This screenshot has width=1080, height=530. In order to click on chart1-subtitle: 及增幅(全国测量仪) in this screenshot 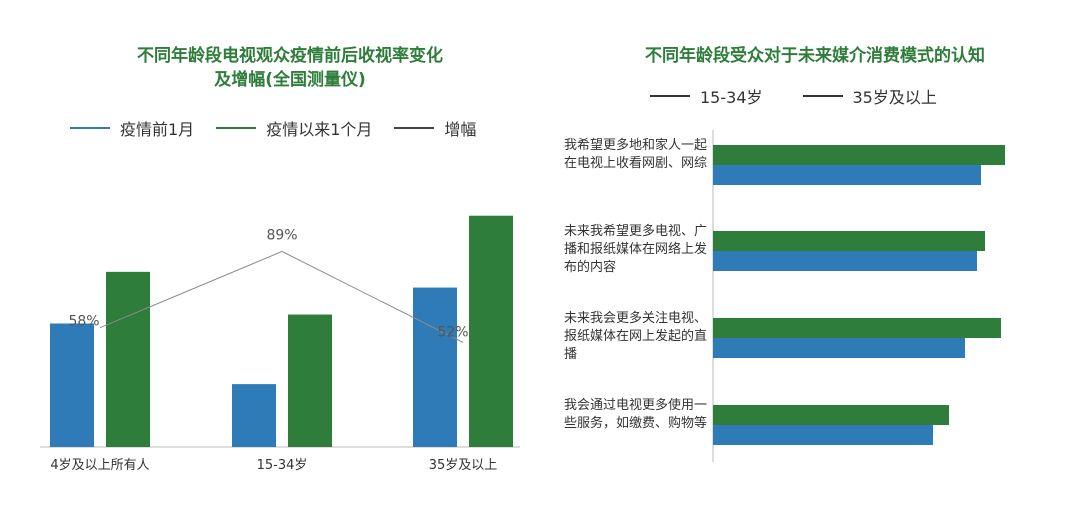, I will do `click(290, 80)`.